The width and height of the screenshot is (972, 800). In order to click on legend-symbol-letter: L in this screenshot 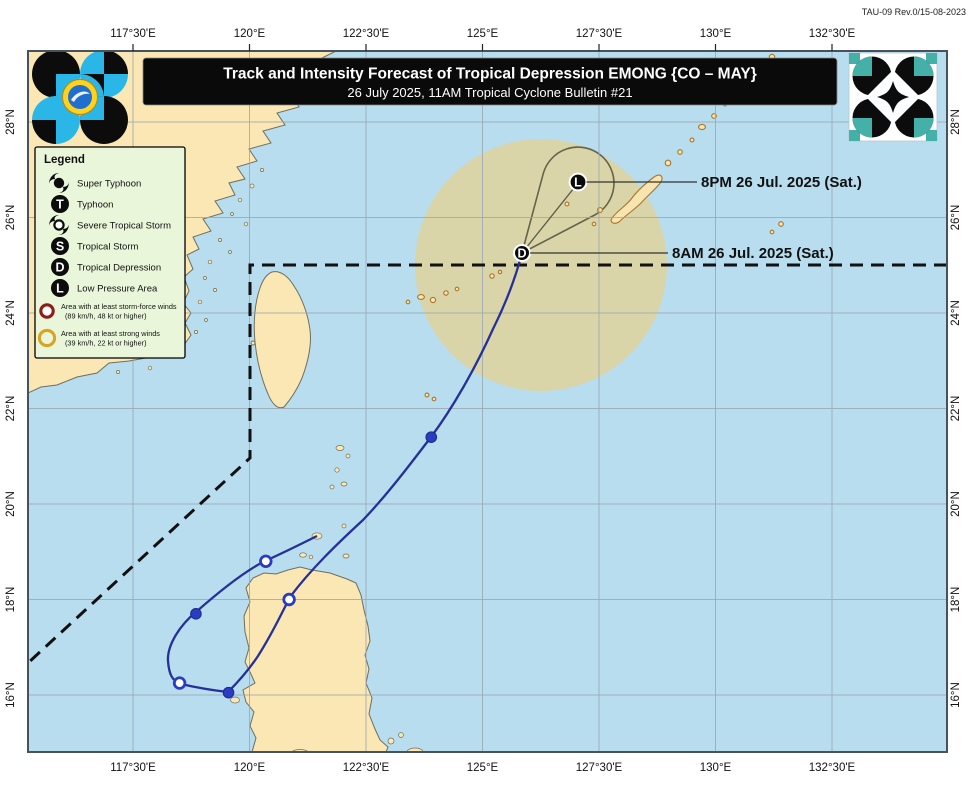, I will do `click(60, 288)`.